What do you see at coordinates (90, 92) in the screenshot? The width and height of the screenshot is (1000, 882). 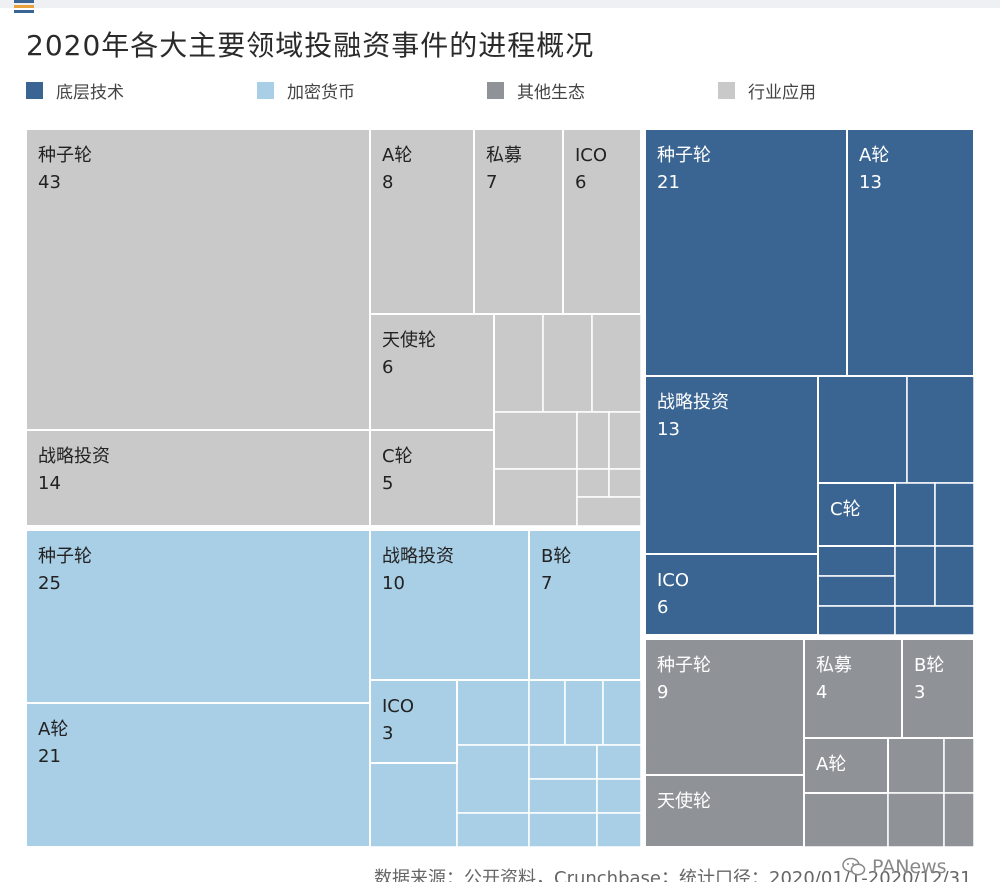 I see `legend-label: 底层技术` at bounding box center [90, 92].